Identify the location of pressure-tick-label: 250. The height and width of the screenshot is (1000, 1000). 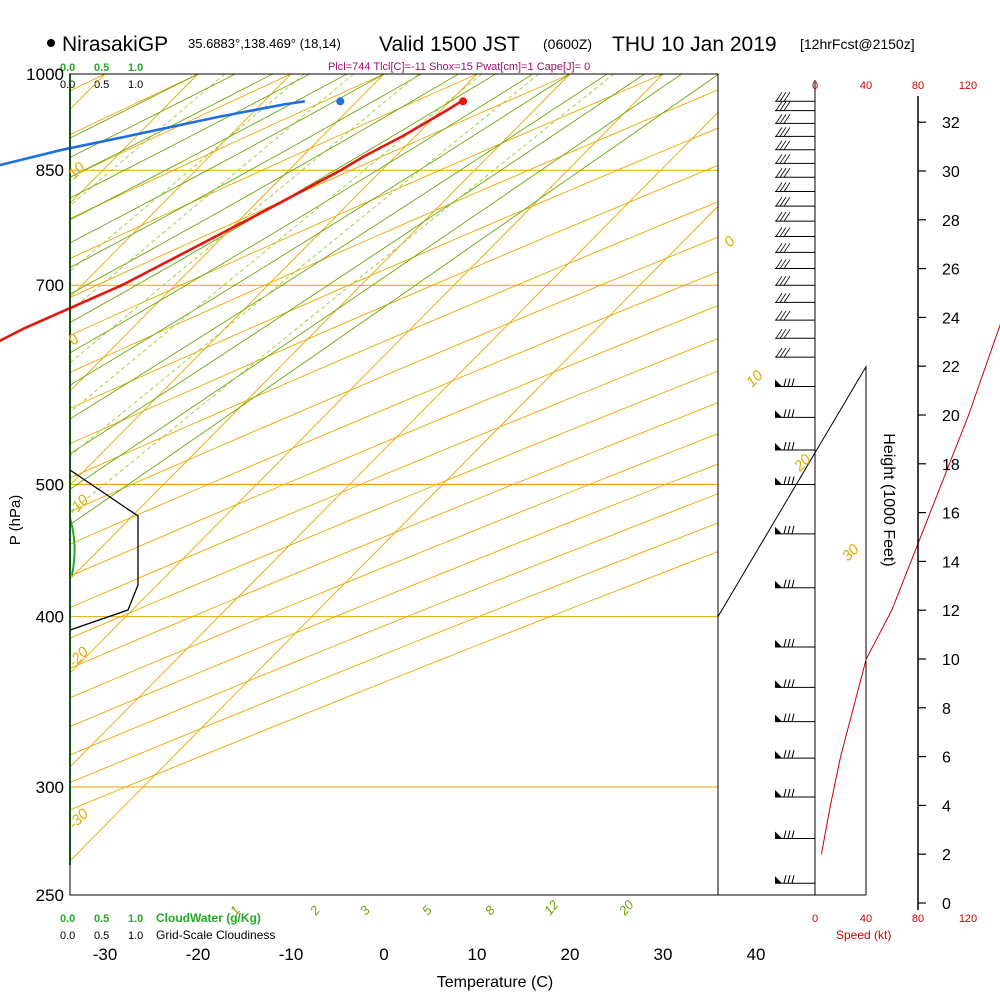
(50, 895).